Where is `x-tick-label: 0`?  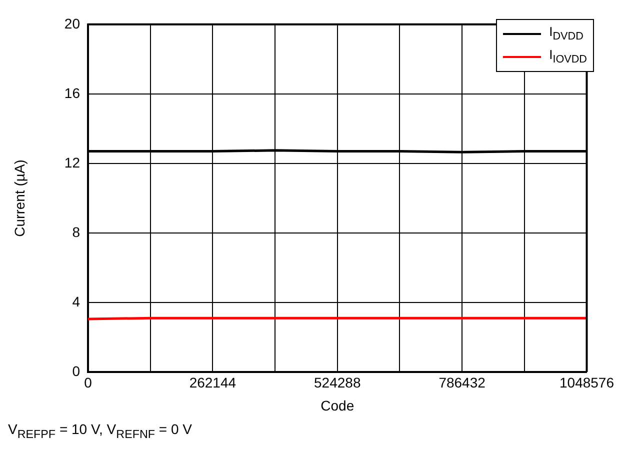 x-tick-label: 0 is located at coordinates (88, 382).